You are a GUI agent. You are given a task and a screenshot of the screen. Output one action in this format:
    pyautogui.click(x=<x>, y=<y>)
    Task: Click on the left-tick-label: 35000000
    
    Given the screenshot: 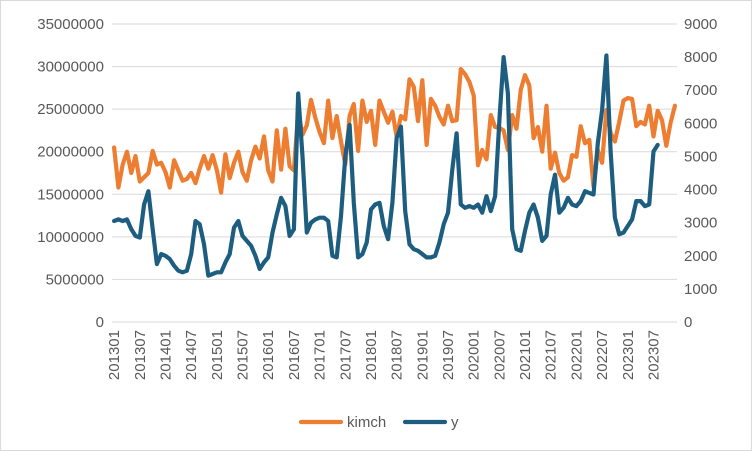 What is the action you would take?
    pyautogui.click(x=70, y=24)
    